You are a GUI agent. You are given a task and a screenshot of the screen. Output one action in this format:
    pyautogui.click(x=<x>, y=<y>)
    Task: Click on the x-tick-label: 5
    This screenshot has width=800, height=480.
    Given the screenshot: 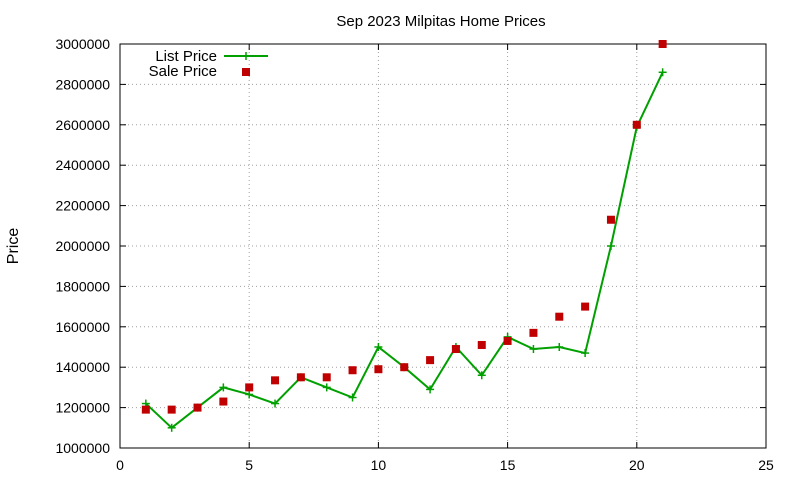 What is the action you would take?
    pyautogui.click(x=249, y=465)
    